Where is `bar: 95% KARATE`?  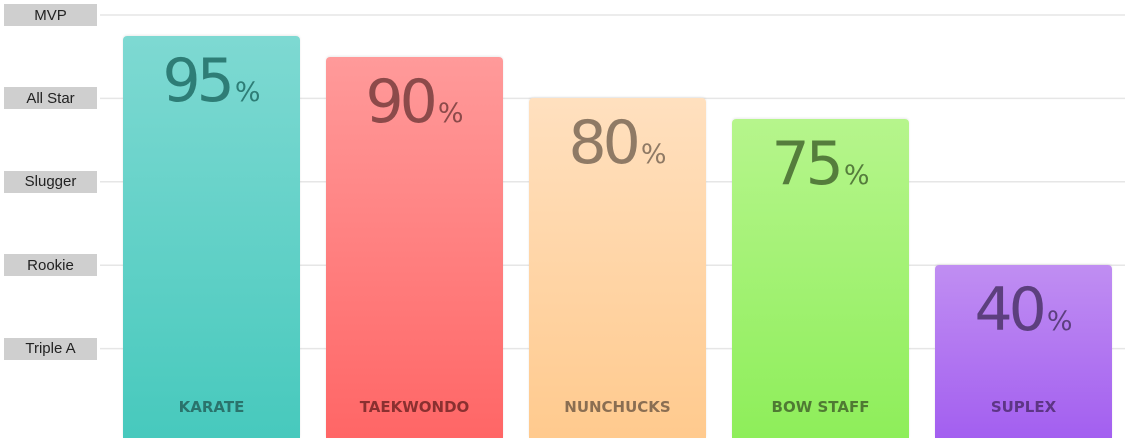 bar: 95% KARATE is located at coordinates (211, 236).